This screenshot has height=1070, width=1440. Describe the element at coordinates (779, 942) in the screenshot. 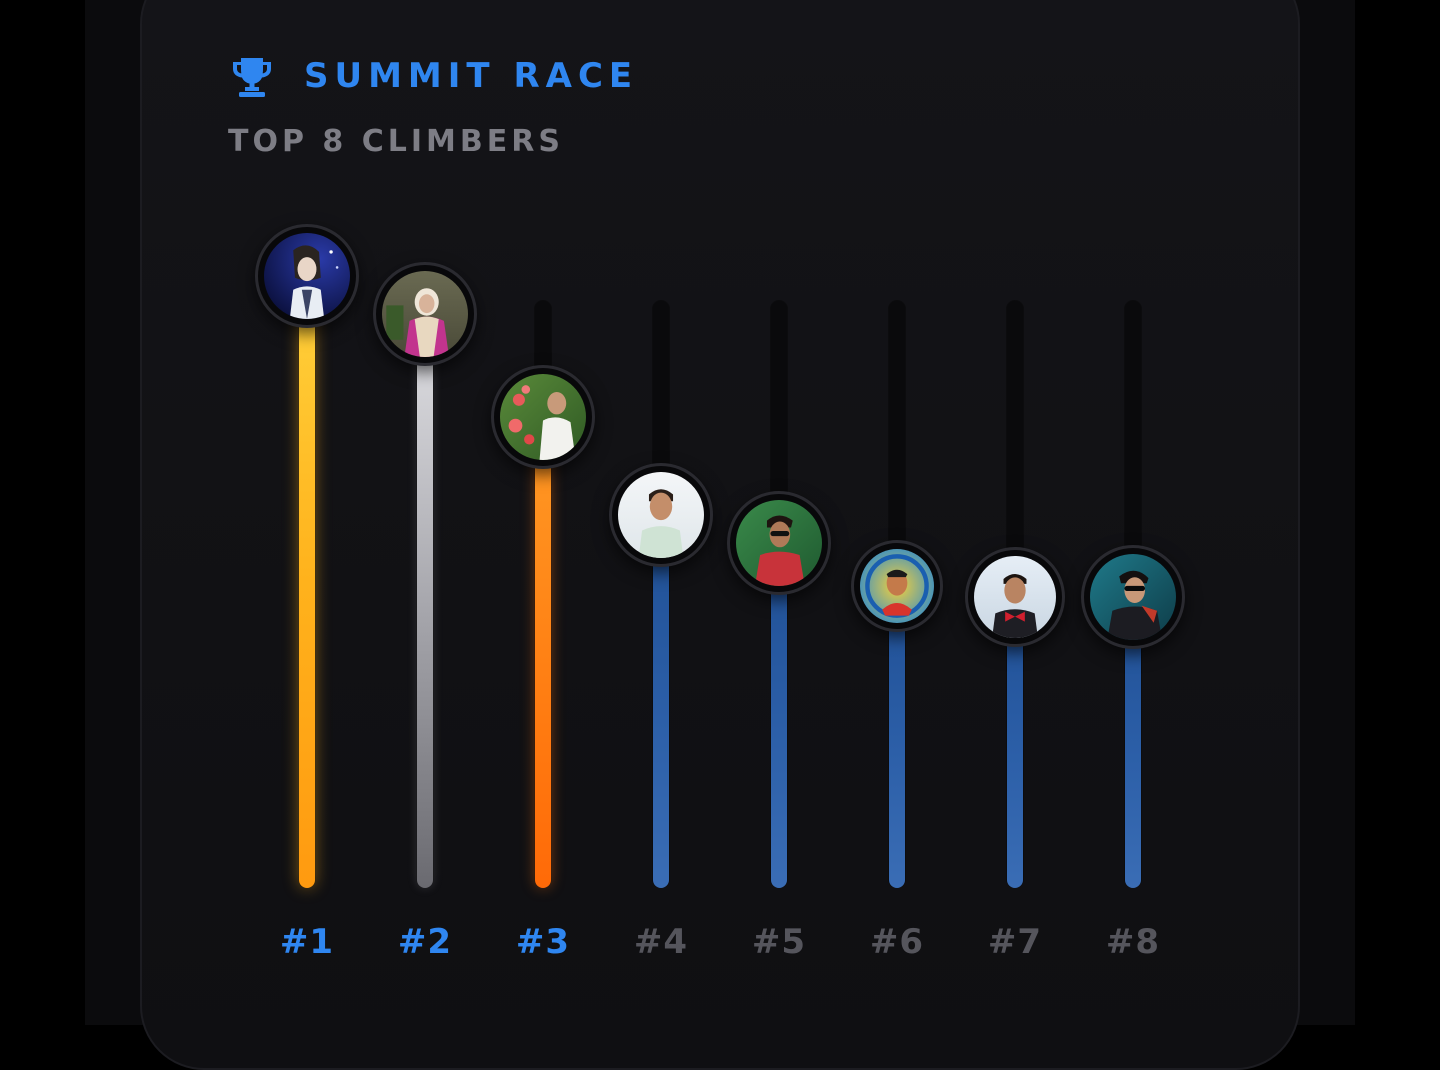

I see `rank-label: #5` at that location.